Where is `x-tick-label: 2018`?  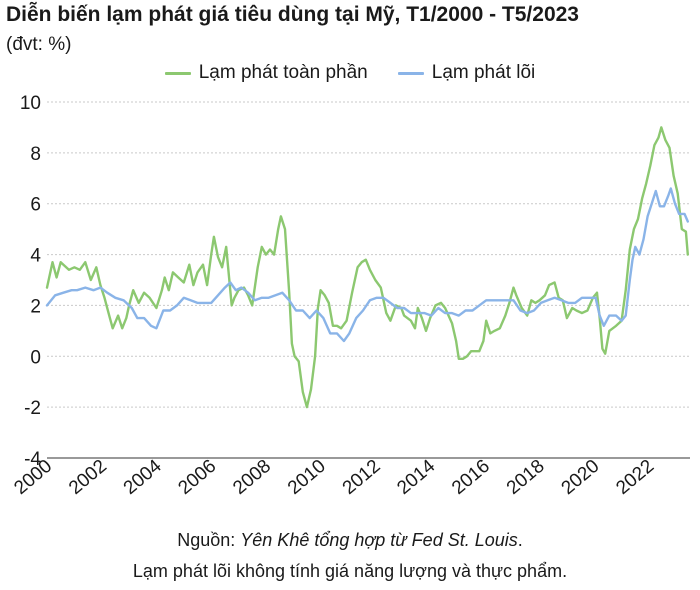 x-tick-label: 2018 is located at coordinates (526, 477).